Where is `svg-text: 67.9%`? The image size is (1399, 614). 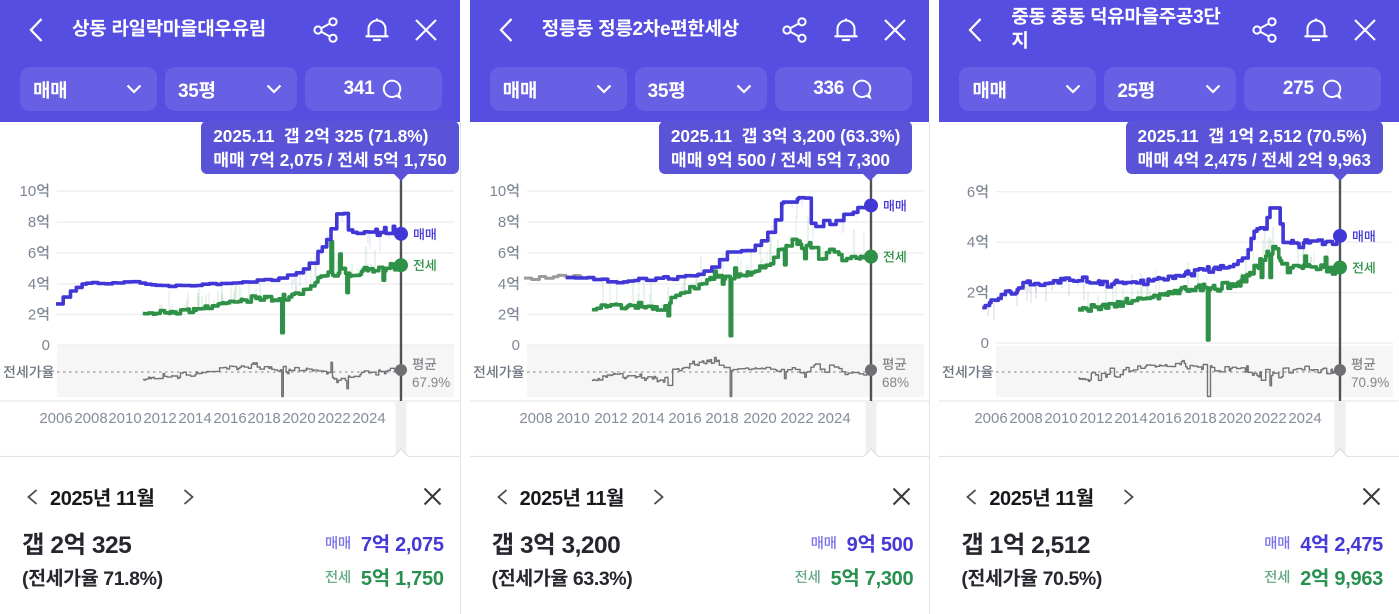 svg-text: 67.9% is located at coordinates (431, 382).